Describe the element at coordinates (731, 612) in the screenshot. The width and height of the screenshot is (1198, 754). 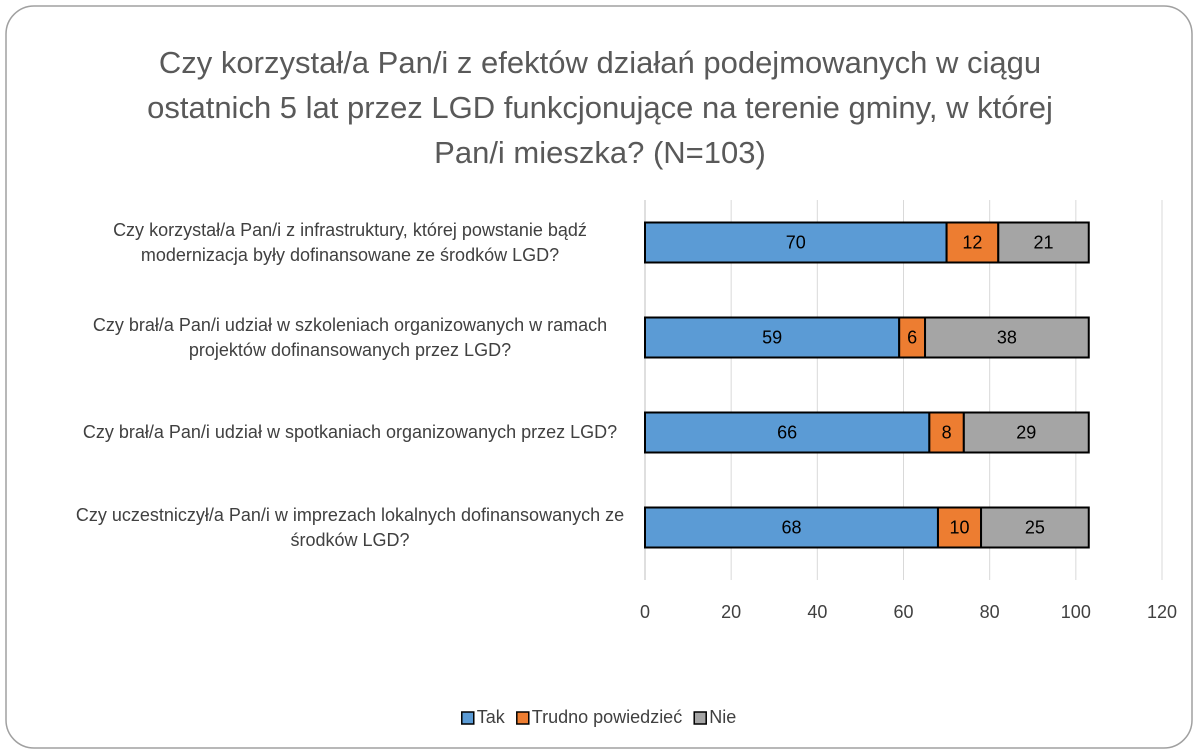
I see `x-tick-label: 20` at that location.